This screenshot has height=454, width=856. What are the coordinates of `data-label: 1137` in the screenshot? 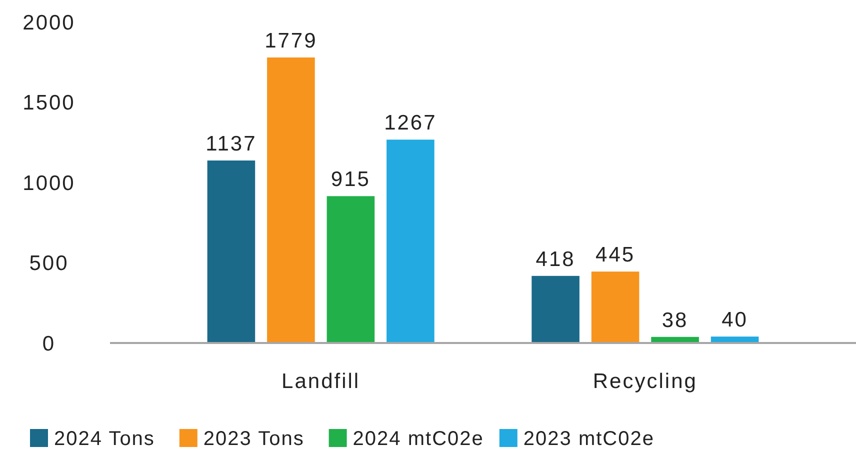 It's located at (231, 144).